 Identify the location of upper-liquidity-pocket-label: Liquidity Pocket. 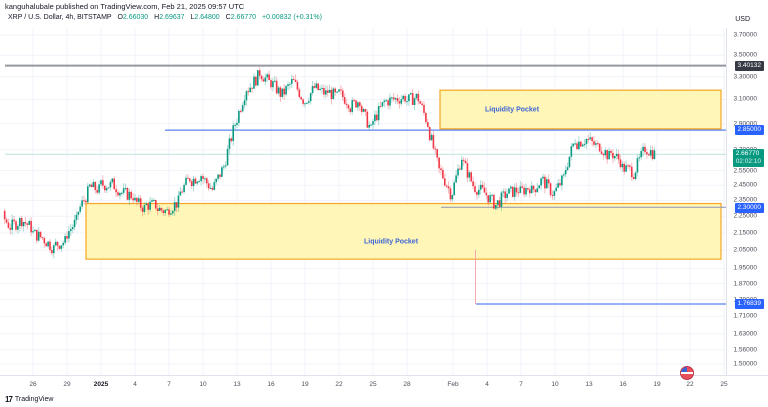
(512, 109).